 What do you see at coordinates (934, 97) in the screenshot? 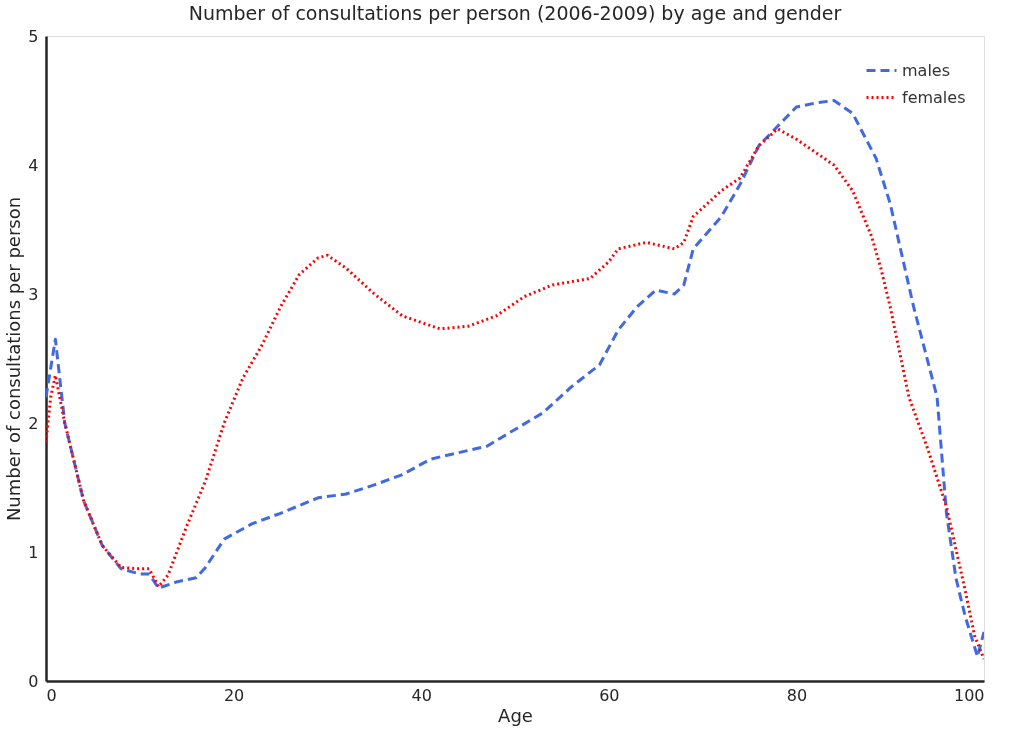
I see `legend-label: females` at bounding box center [934, 97].